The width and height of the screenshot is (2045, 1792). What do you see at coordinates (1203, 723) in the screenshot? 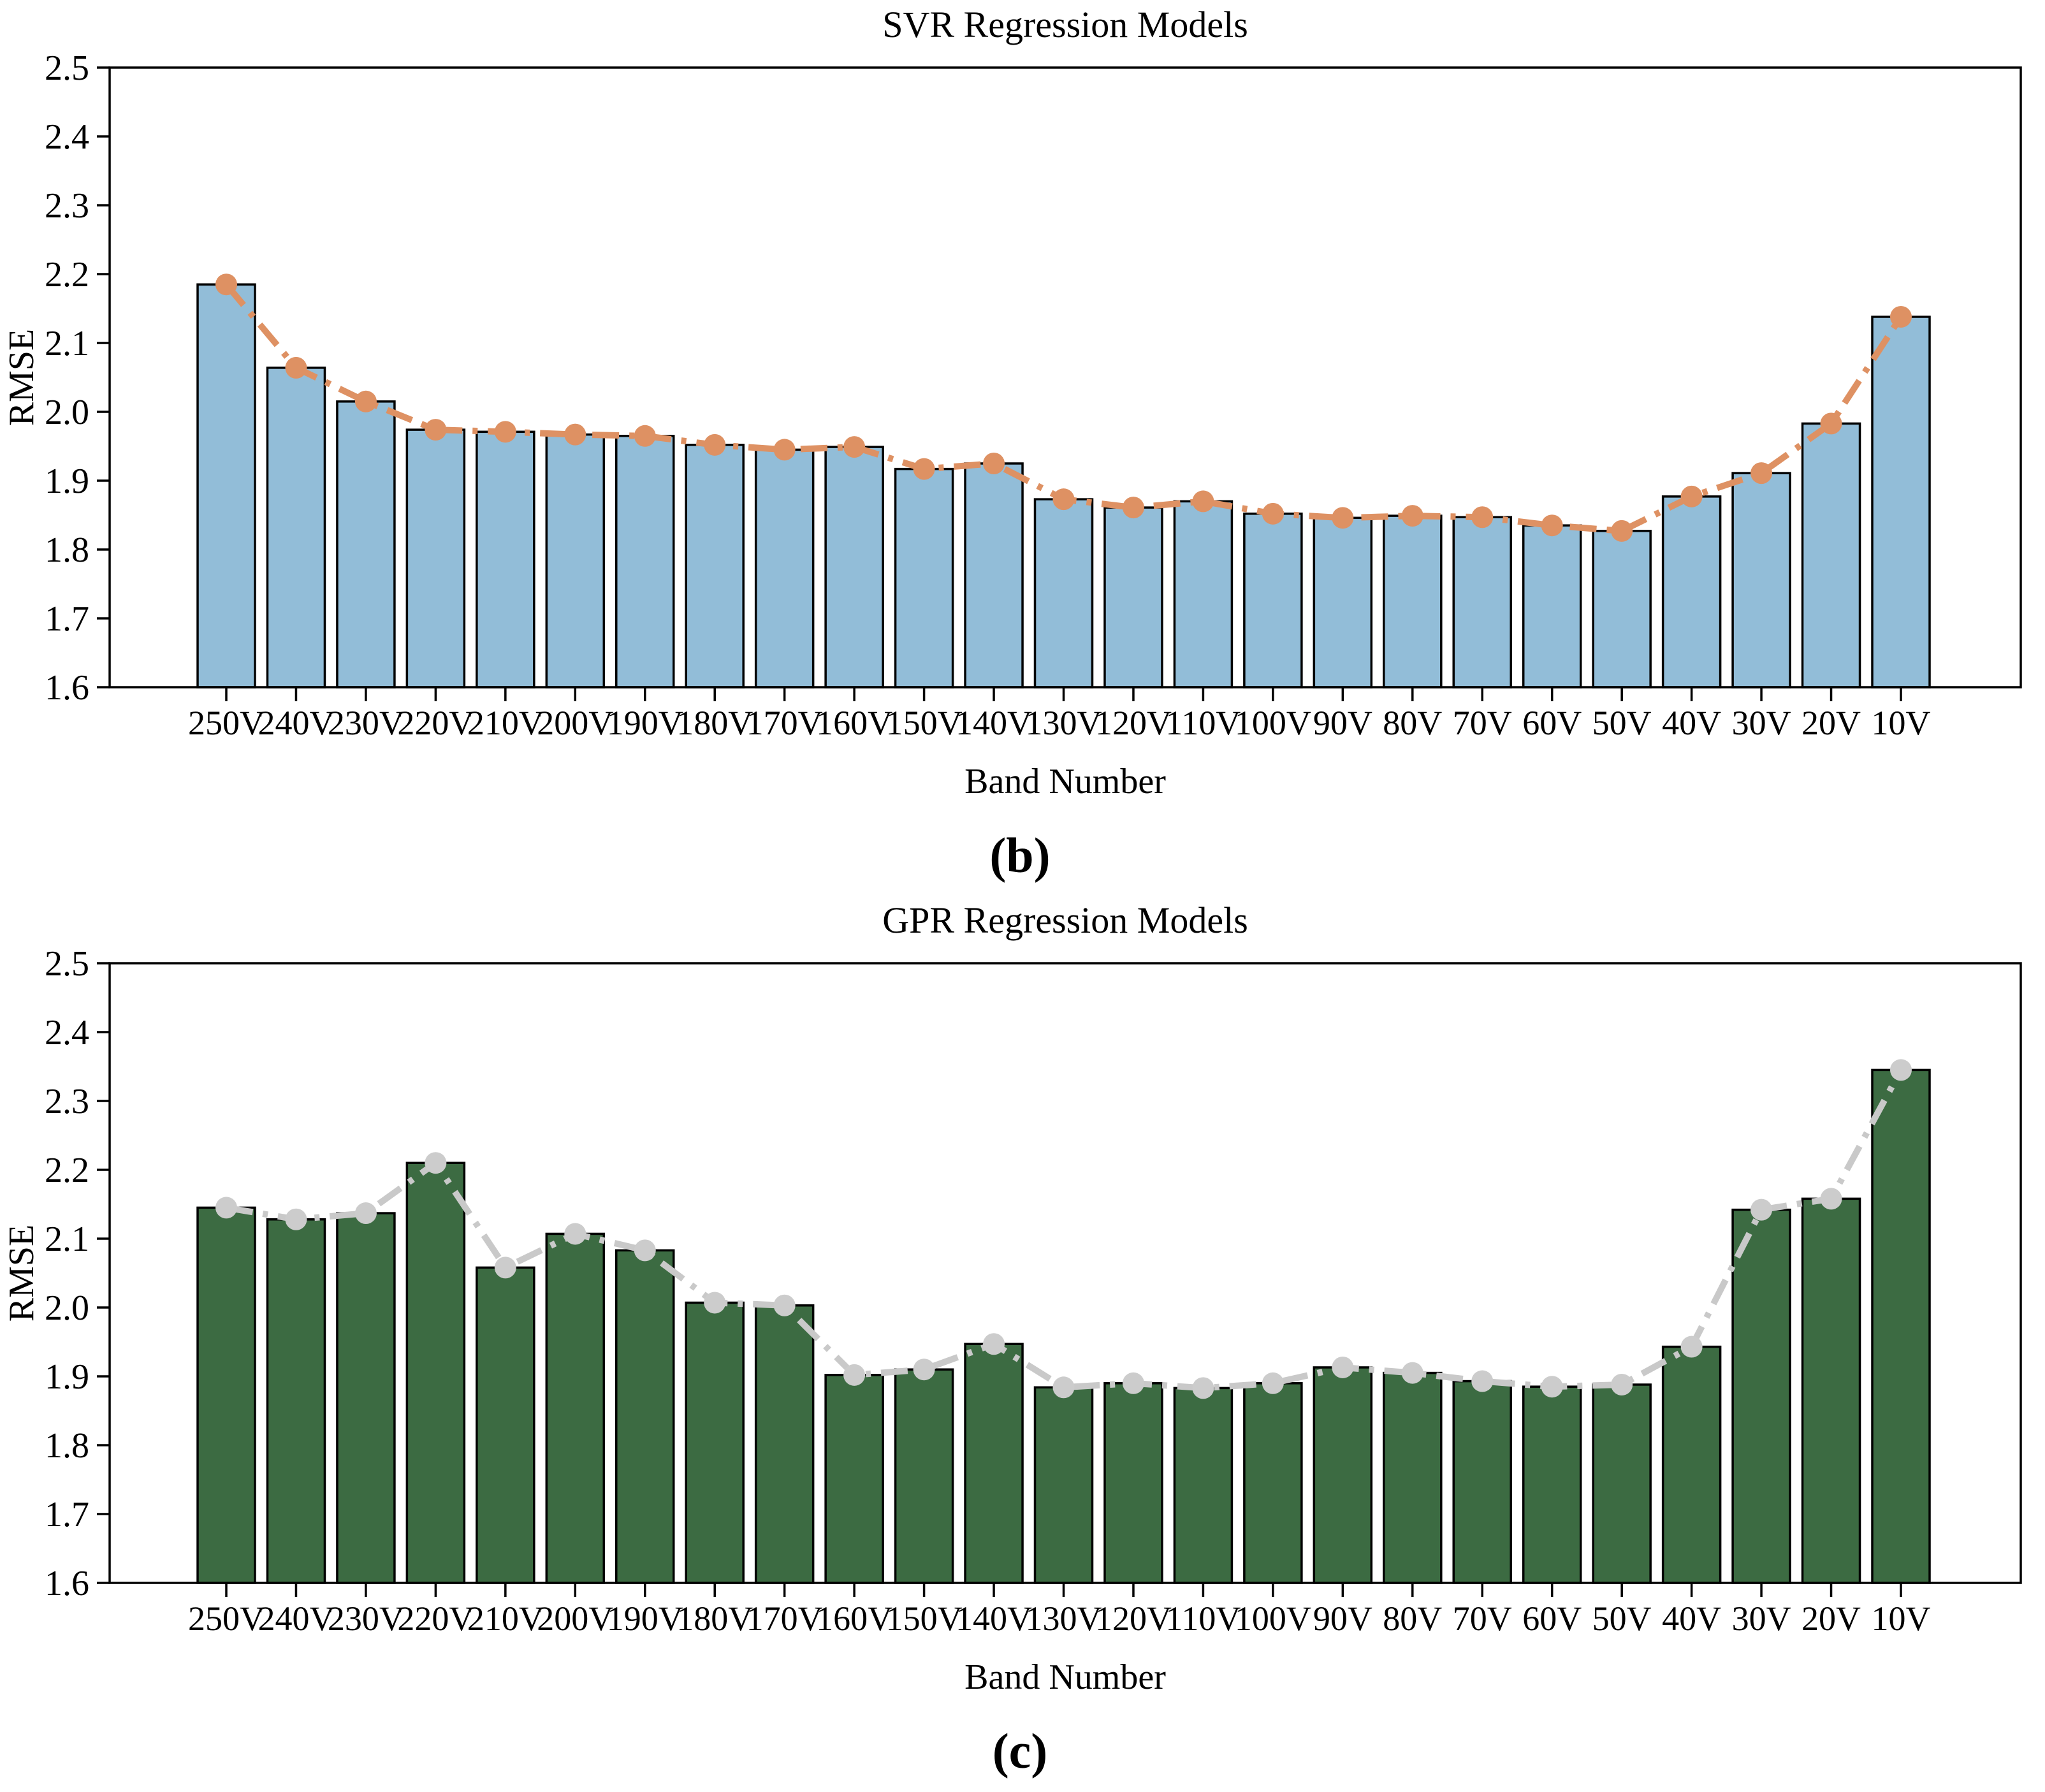
I see `svr-xtick-label-110V: 110V` at bounding box center [1203, 723].